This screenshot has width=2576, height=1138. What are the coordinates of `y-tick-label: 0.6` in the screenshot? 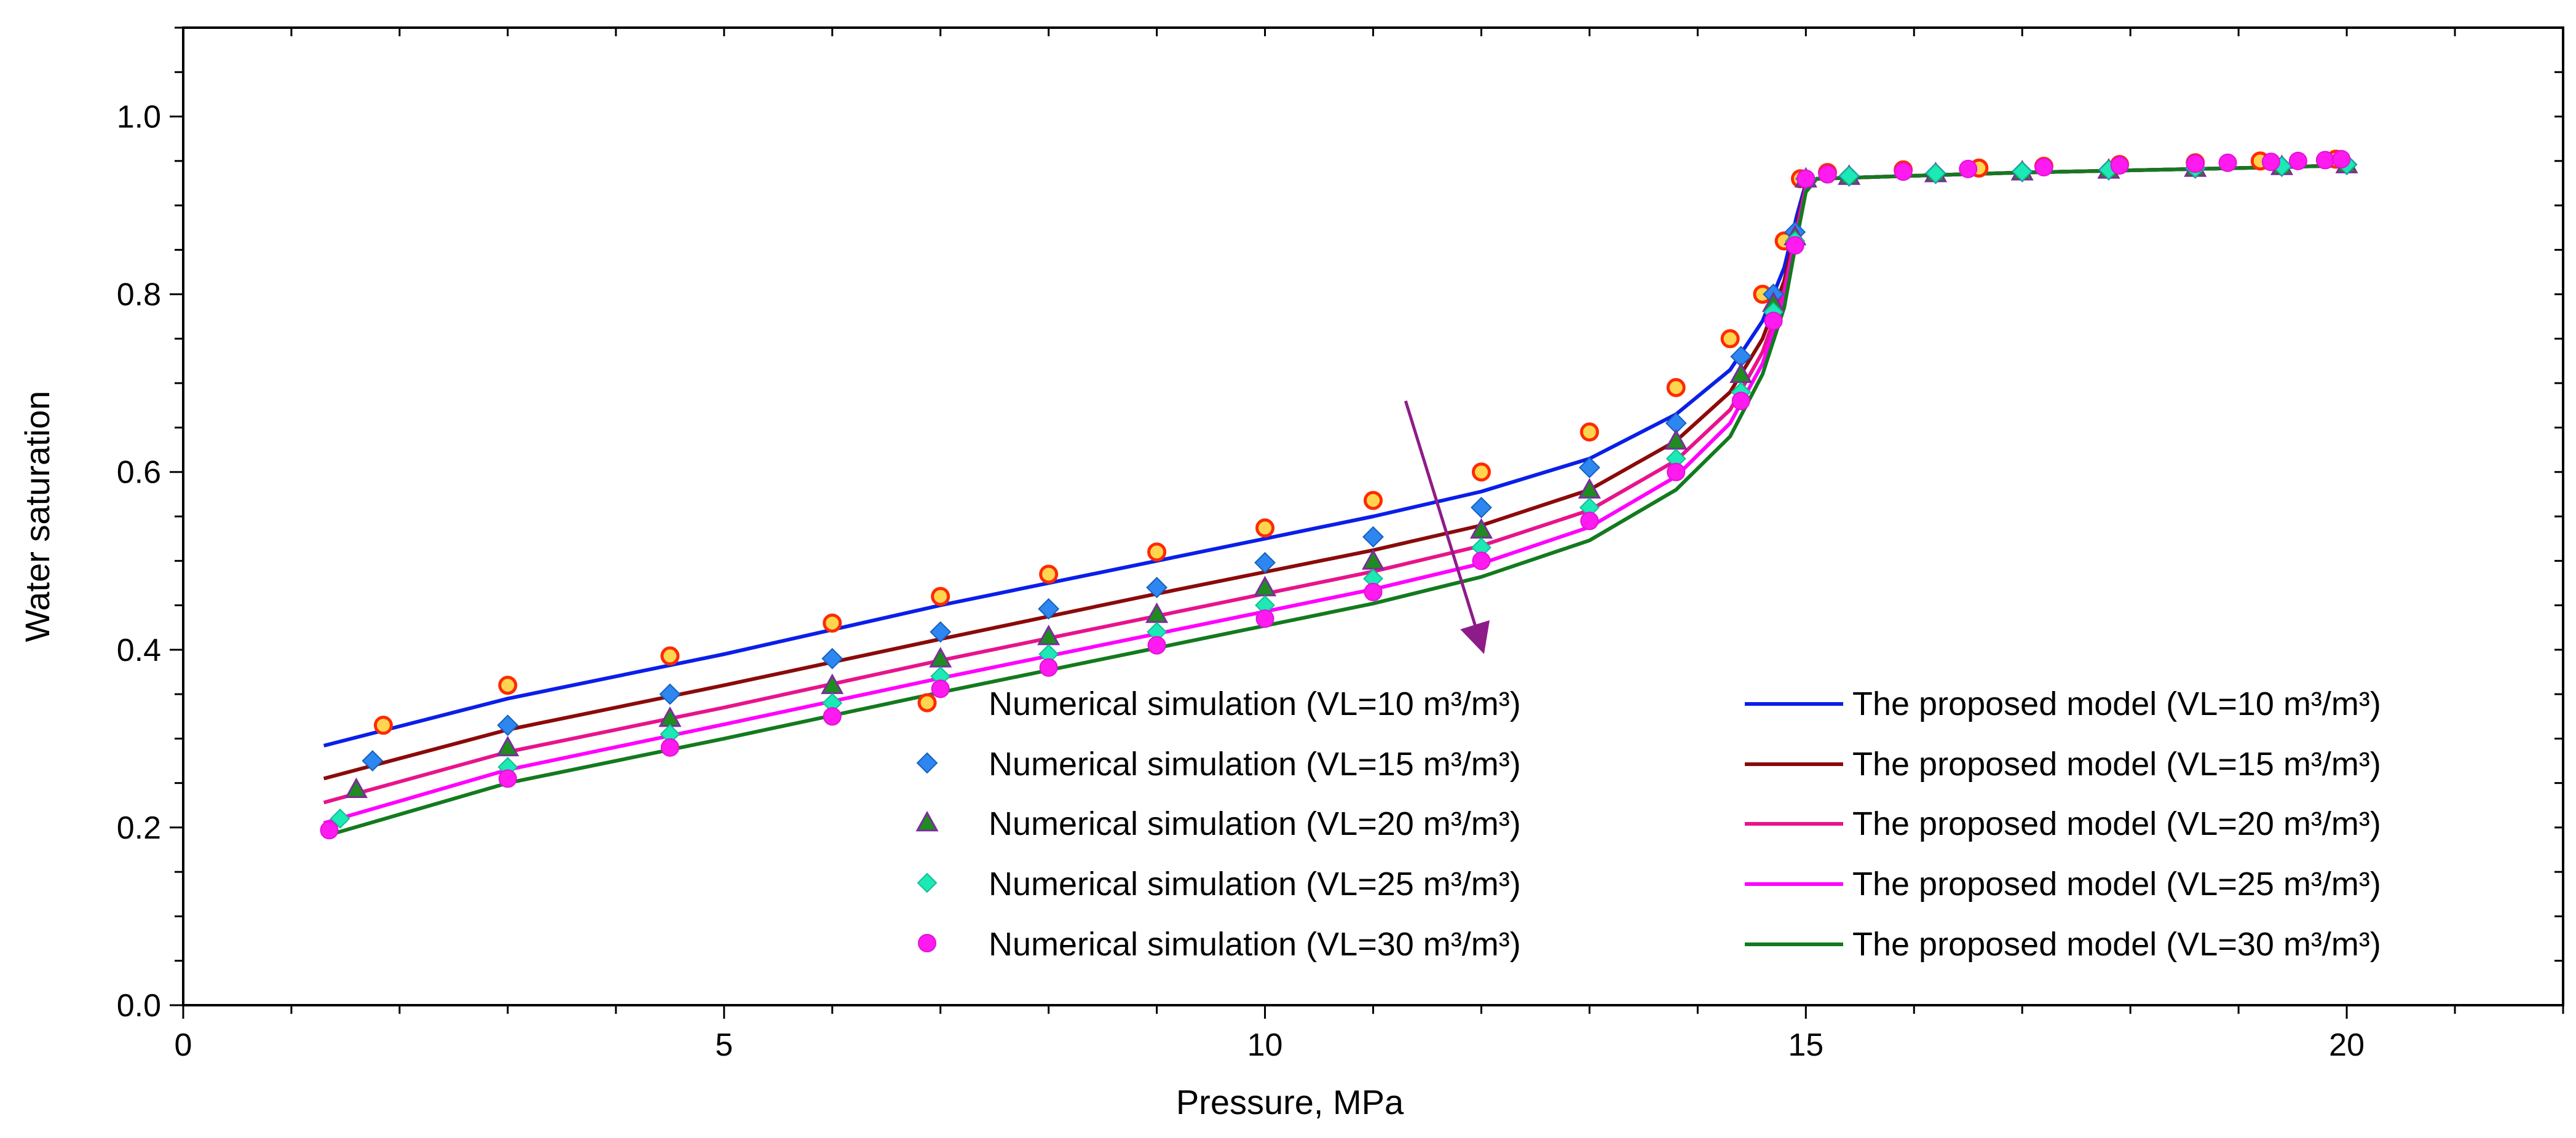 It's located at (139, 473).